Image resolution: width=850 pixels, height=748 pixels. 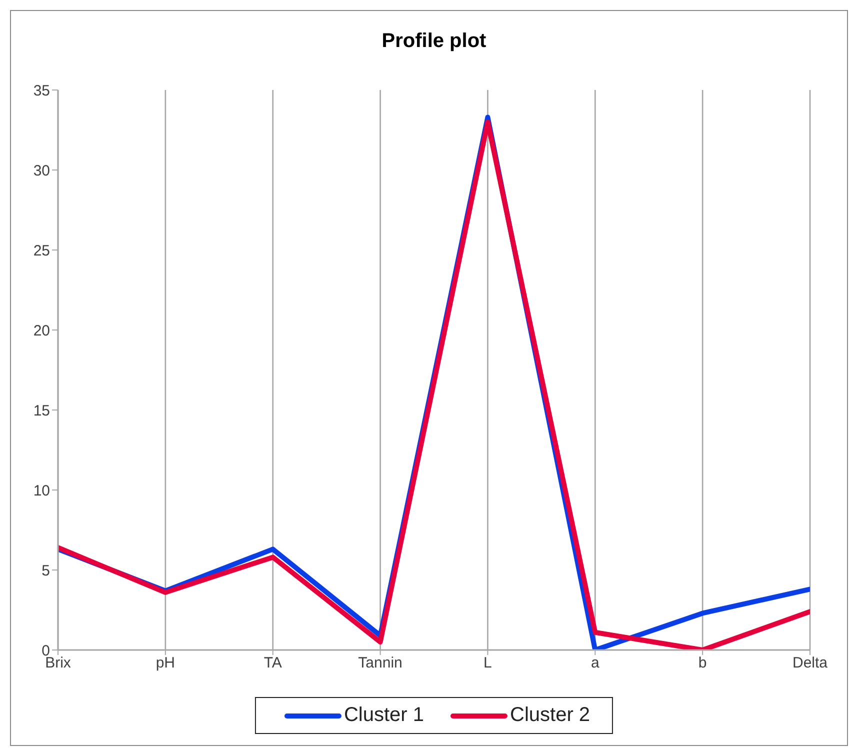 I want to click on y-tick-label: 30, so click(x=41, y=171).